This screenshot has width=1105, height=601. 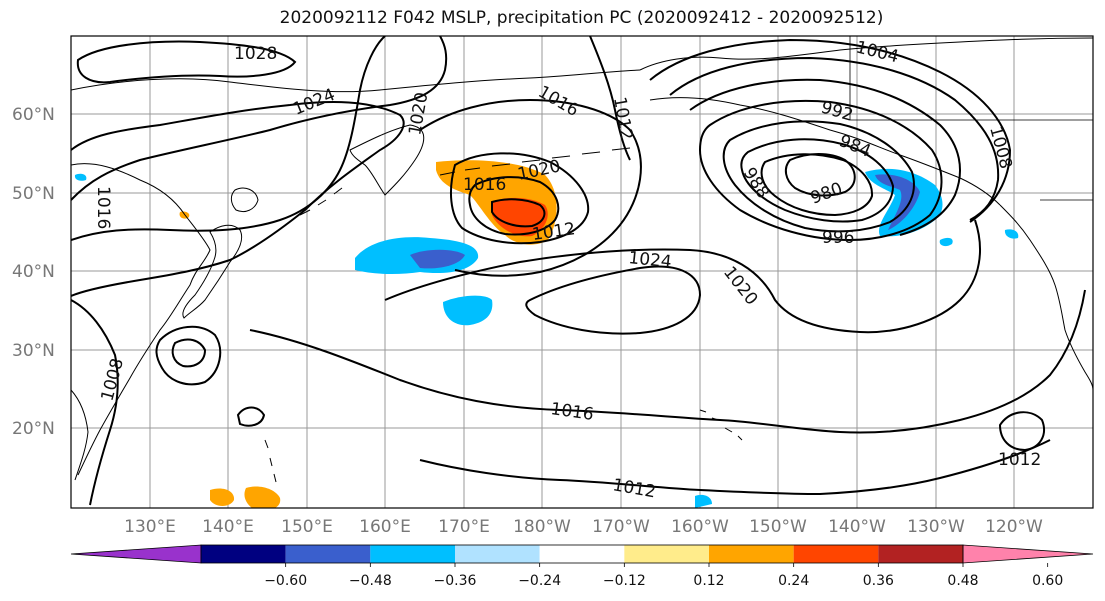 What do you see at coordinates (387, 160) in the screenshot?
I see `kamchatka-coastline` at bounding box center [387, 160].